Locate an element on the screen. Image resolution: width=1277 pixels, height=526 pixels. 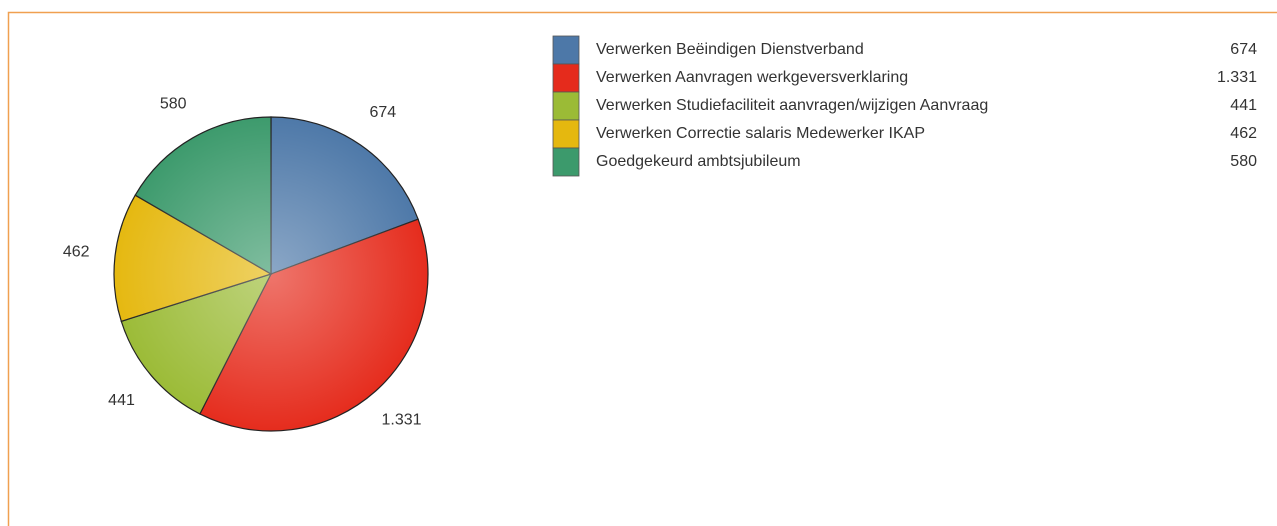
legend-value: 674 is located at coordinates (1243, 49).